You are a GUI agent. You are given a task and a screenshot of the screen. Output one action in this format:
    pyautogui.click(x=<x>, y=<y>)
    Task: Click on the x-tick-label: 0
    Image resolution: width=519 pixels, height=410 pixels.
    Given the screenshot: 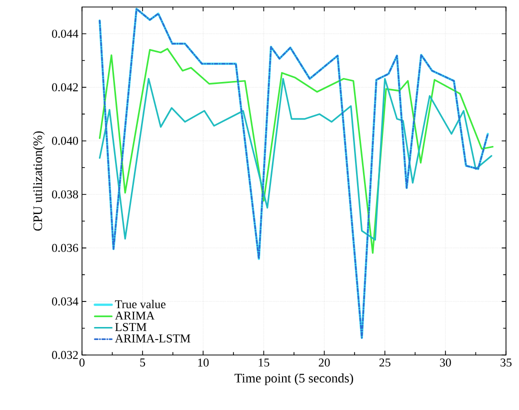 What is the action you would take?
    pyautogui.click(x=82, y=362)
    